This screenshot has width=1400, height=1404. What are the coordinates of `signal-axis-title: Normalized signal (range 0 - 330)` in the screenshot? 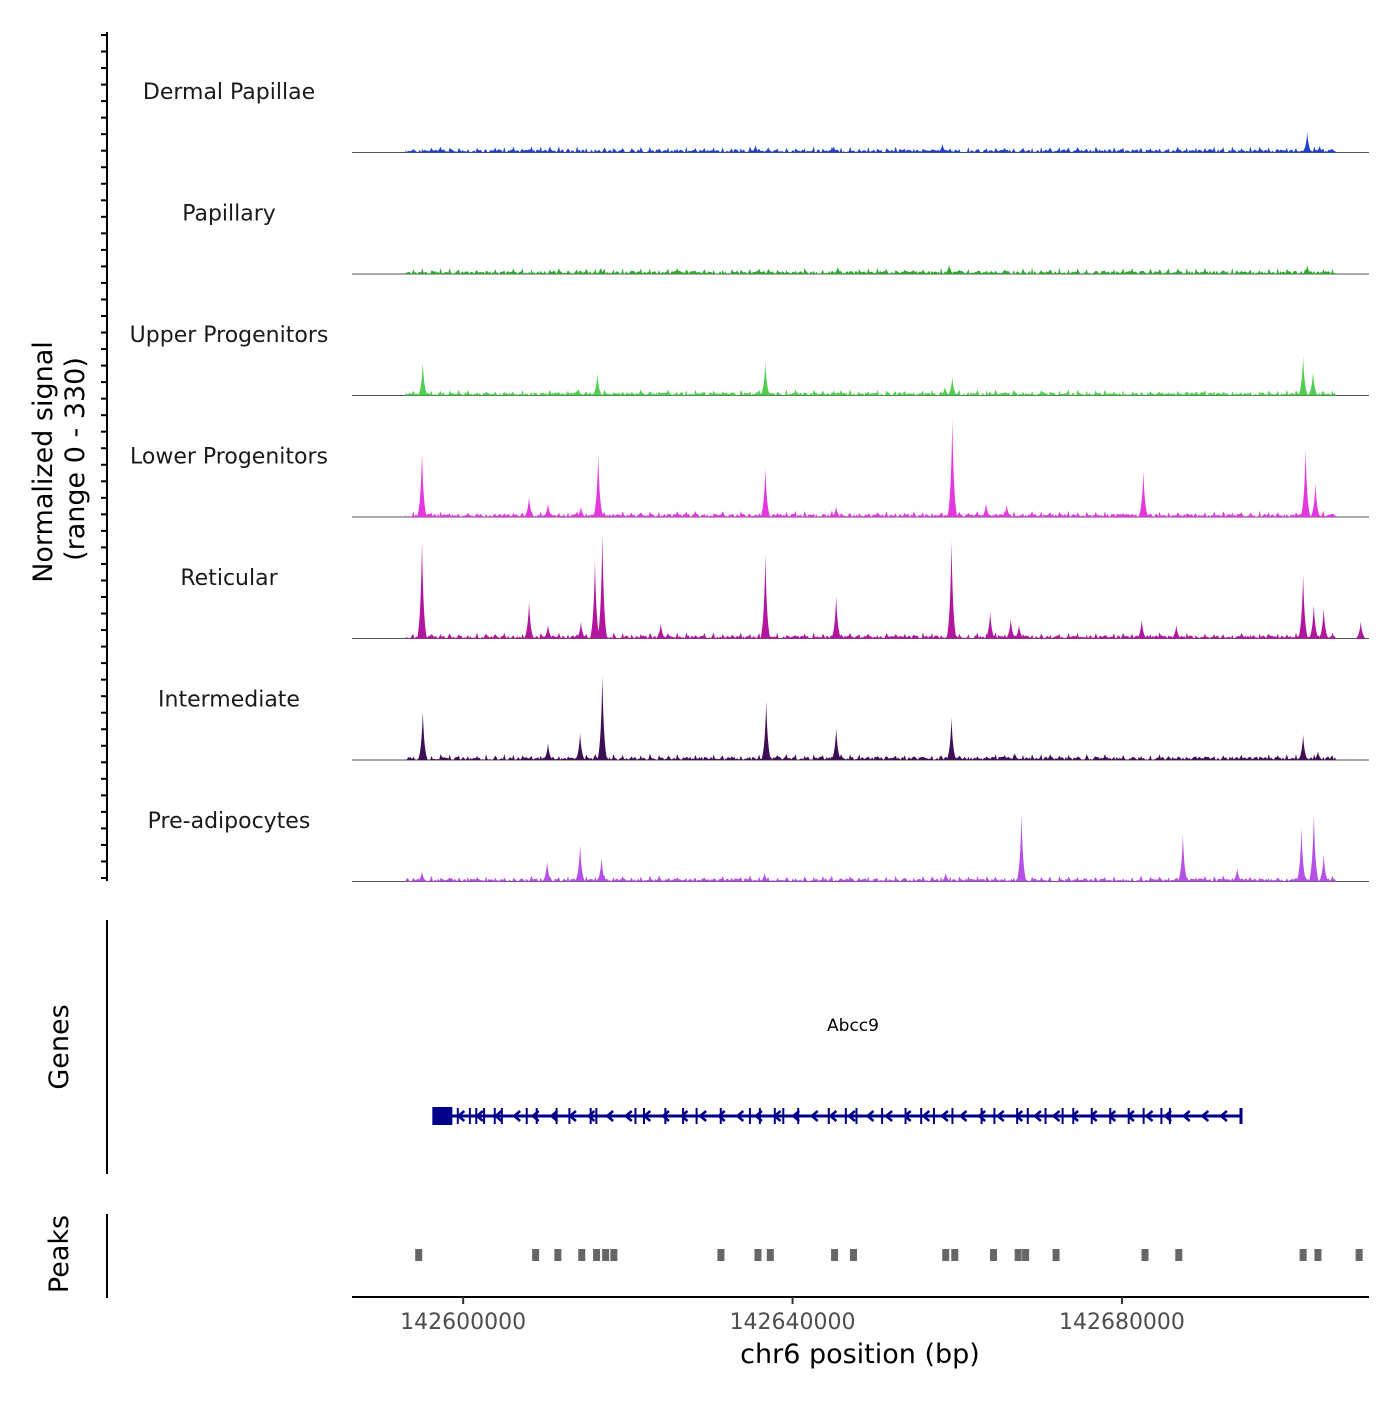 It's located at (59, 462).